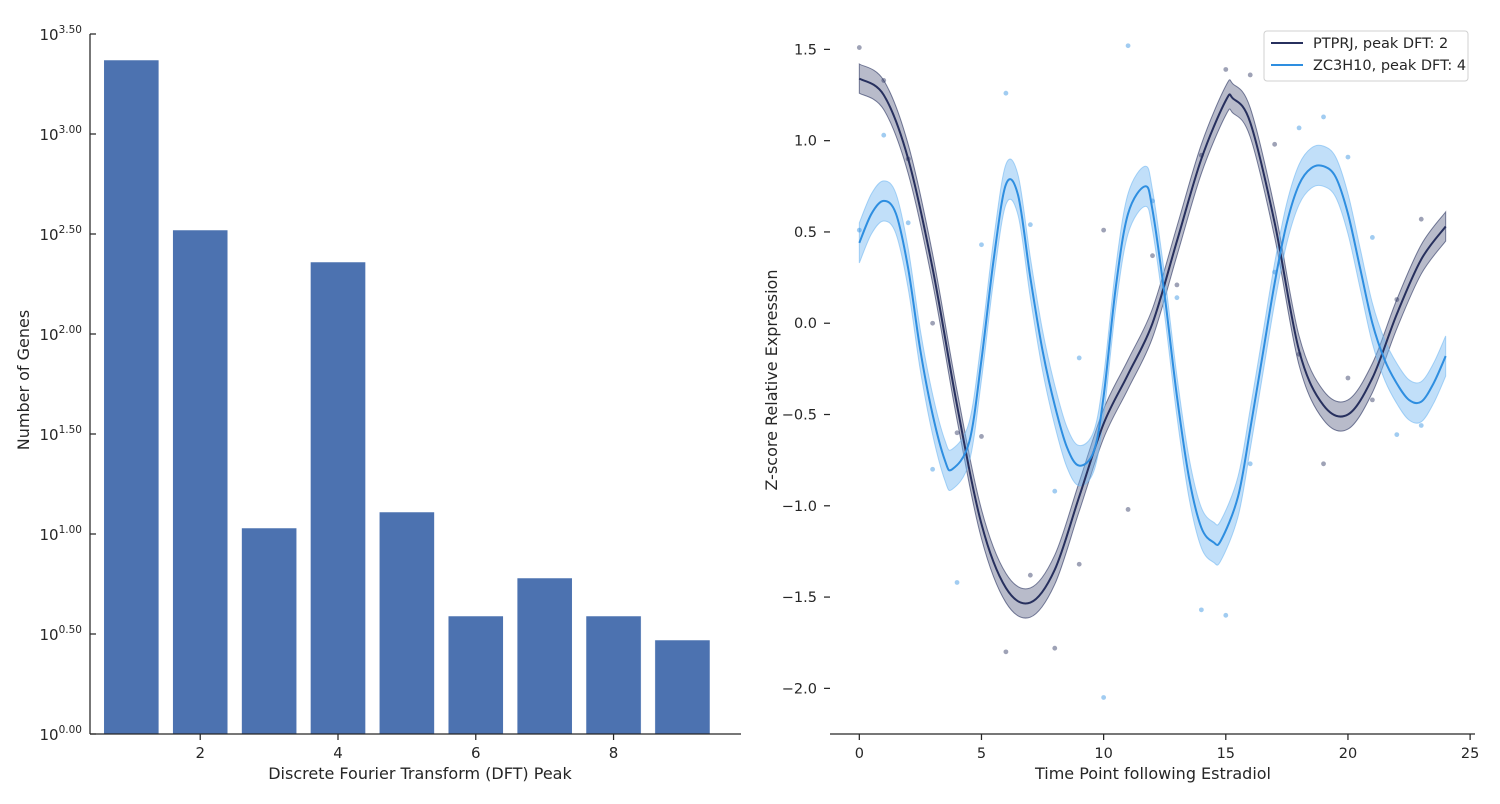 The image size is (1500, 804). I want to click on legend: PTPRJ, peak DFT: 2 ZC3H10, peak DFT: 4, so click(1366, 56).